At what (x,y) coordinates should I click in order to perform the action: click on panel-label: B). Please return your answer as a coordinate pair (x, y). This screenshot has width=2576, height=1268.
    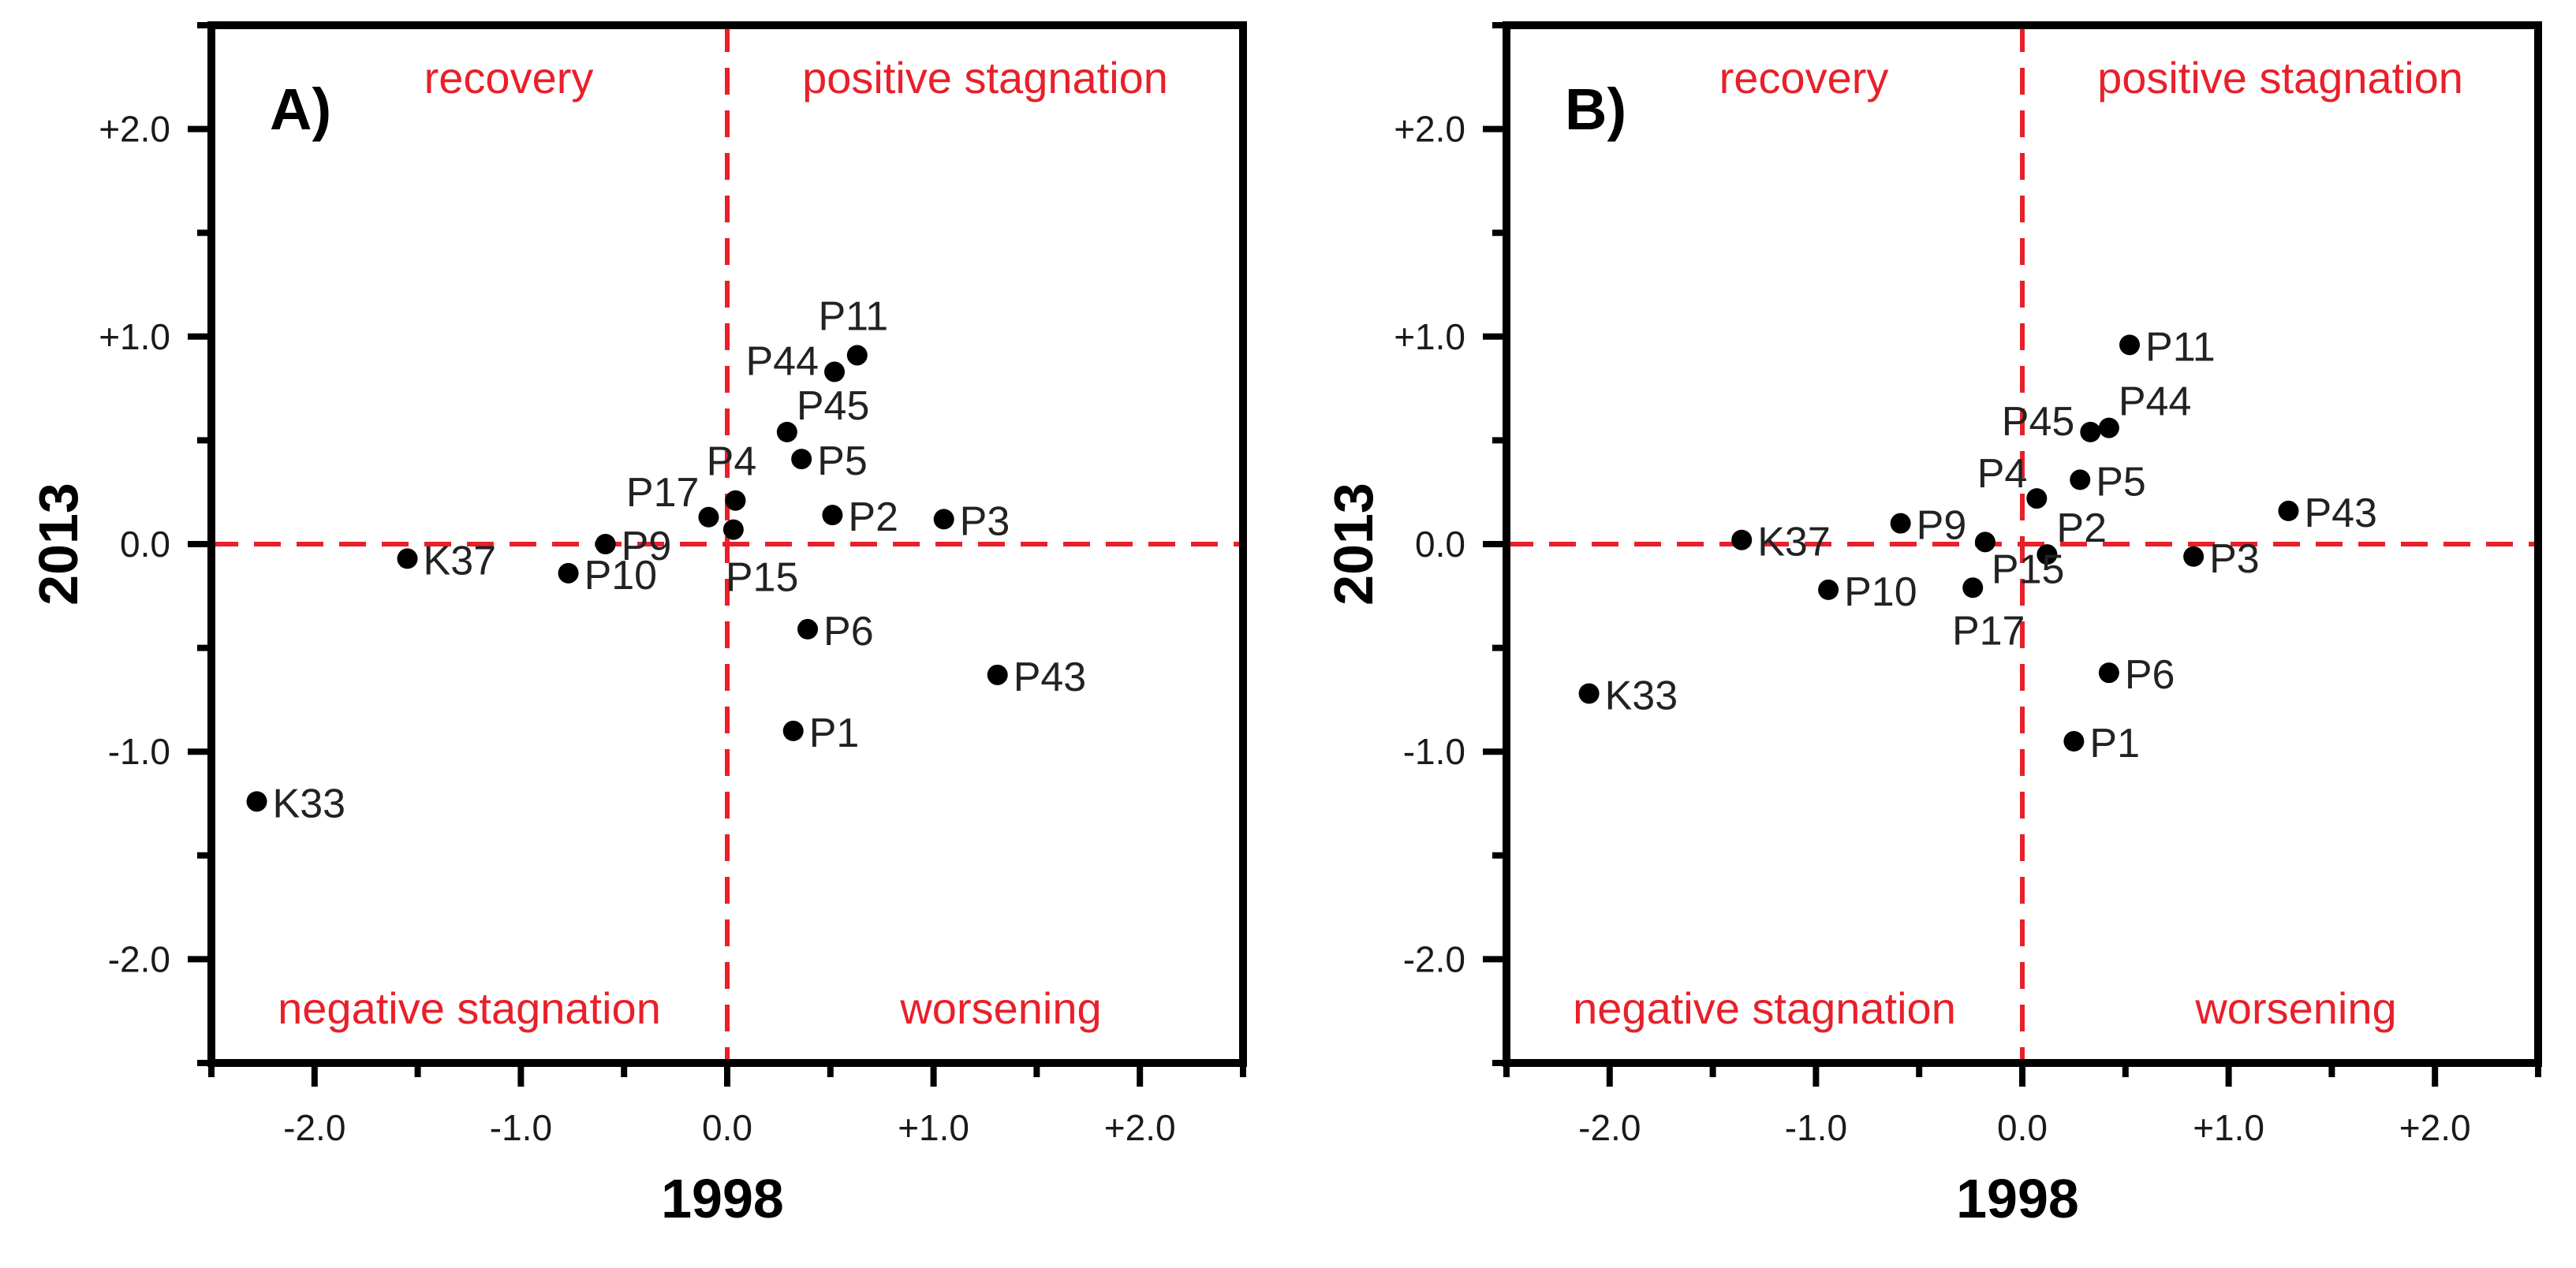
    Looking at the image, I should click on (1595, 109).